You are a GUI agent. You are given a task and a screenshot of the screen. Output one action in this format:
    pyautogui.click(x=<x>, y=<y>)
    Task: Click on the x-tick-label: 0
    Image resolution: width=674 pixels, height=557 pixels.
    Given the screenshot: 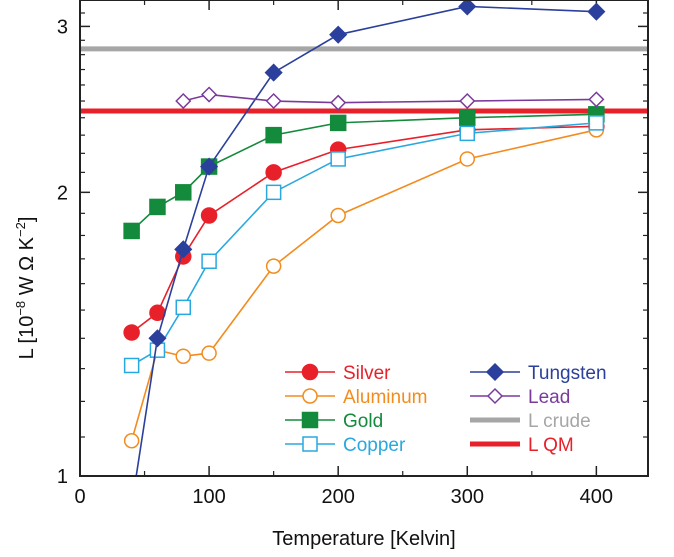 What is the action you would take?
    pyautogui.click(x=79, y=497)
    